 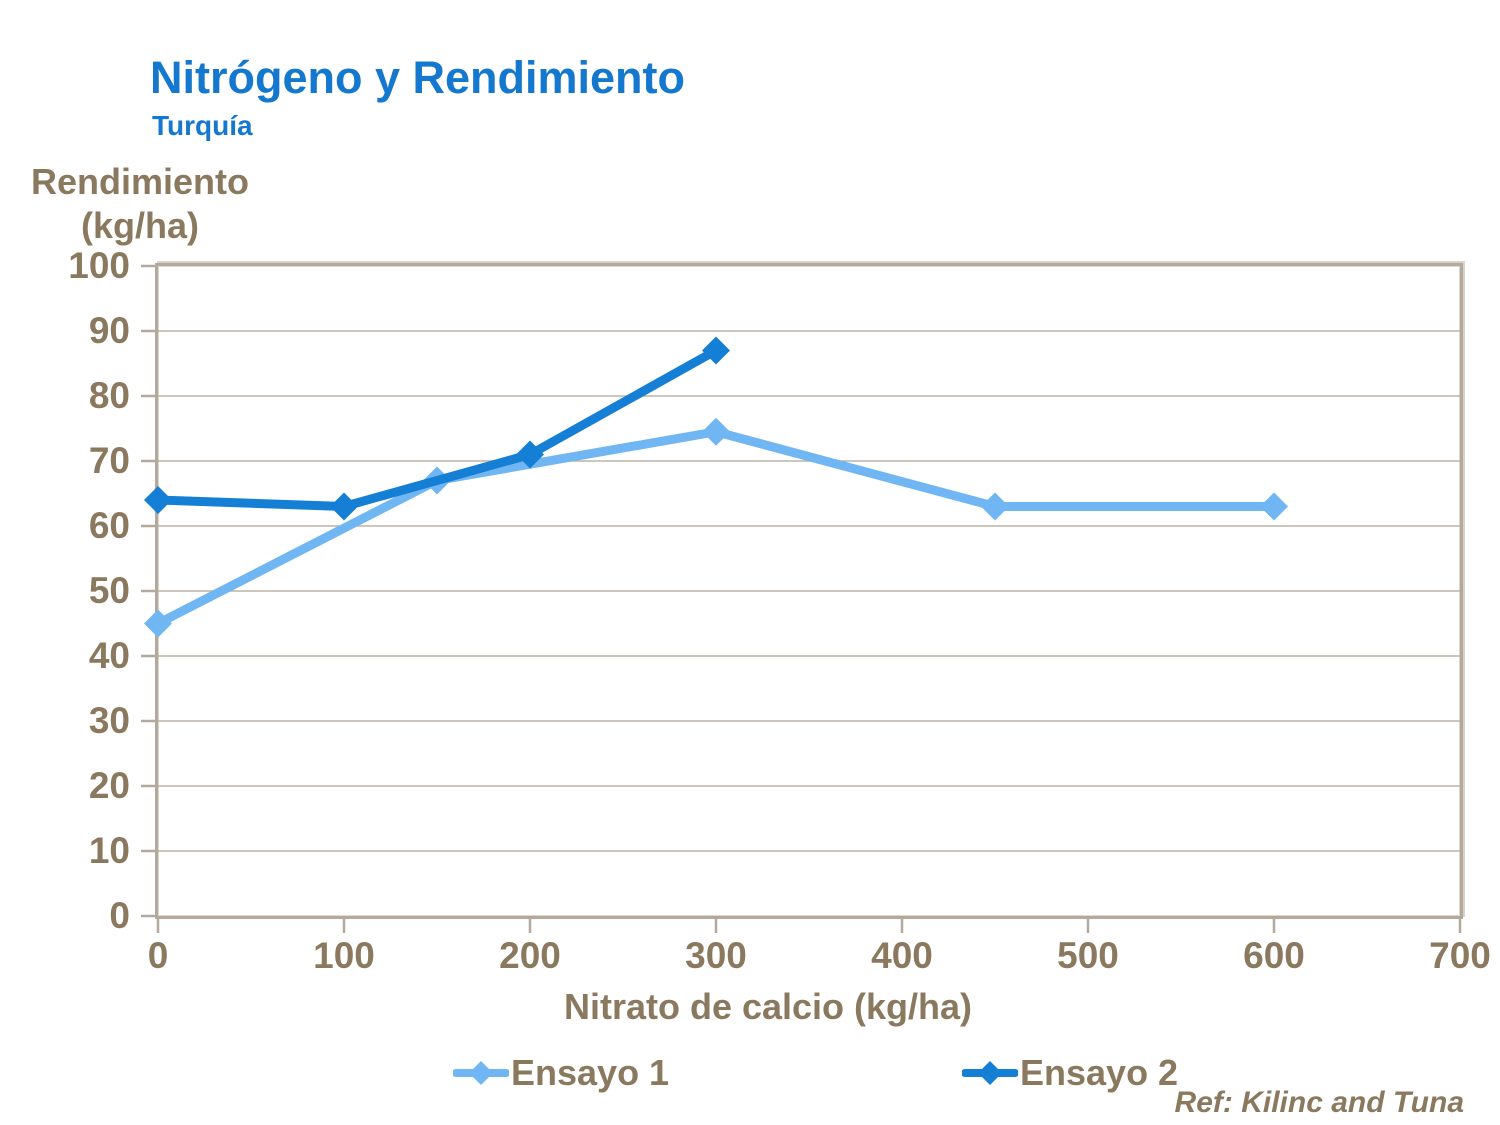 I want to click on legend-item-ensayo-2: Ensayo 2, so click(x=1070, y=1073).